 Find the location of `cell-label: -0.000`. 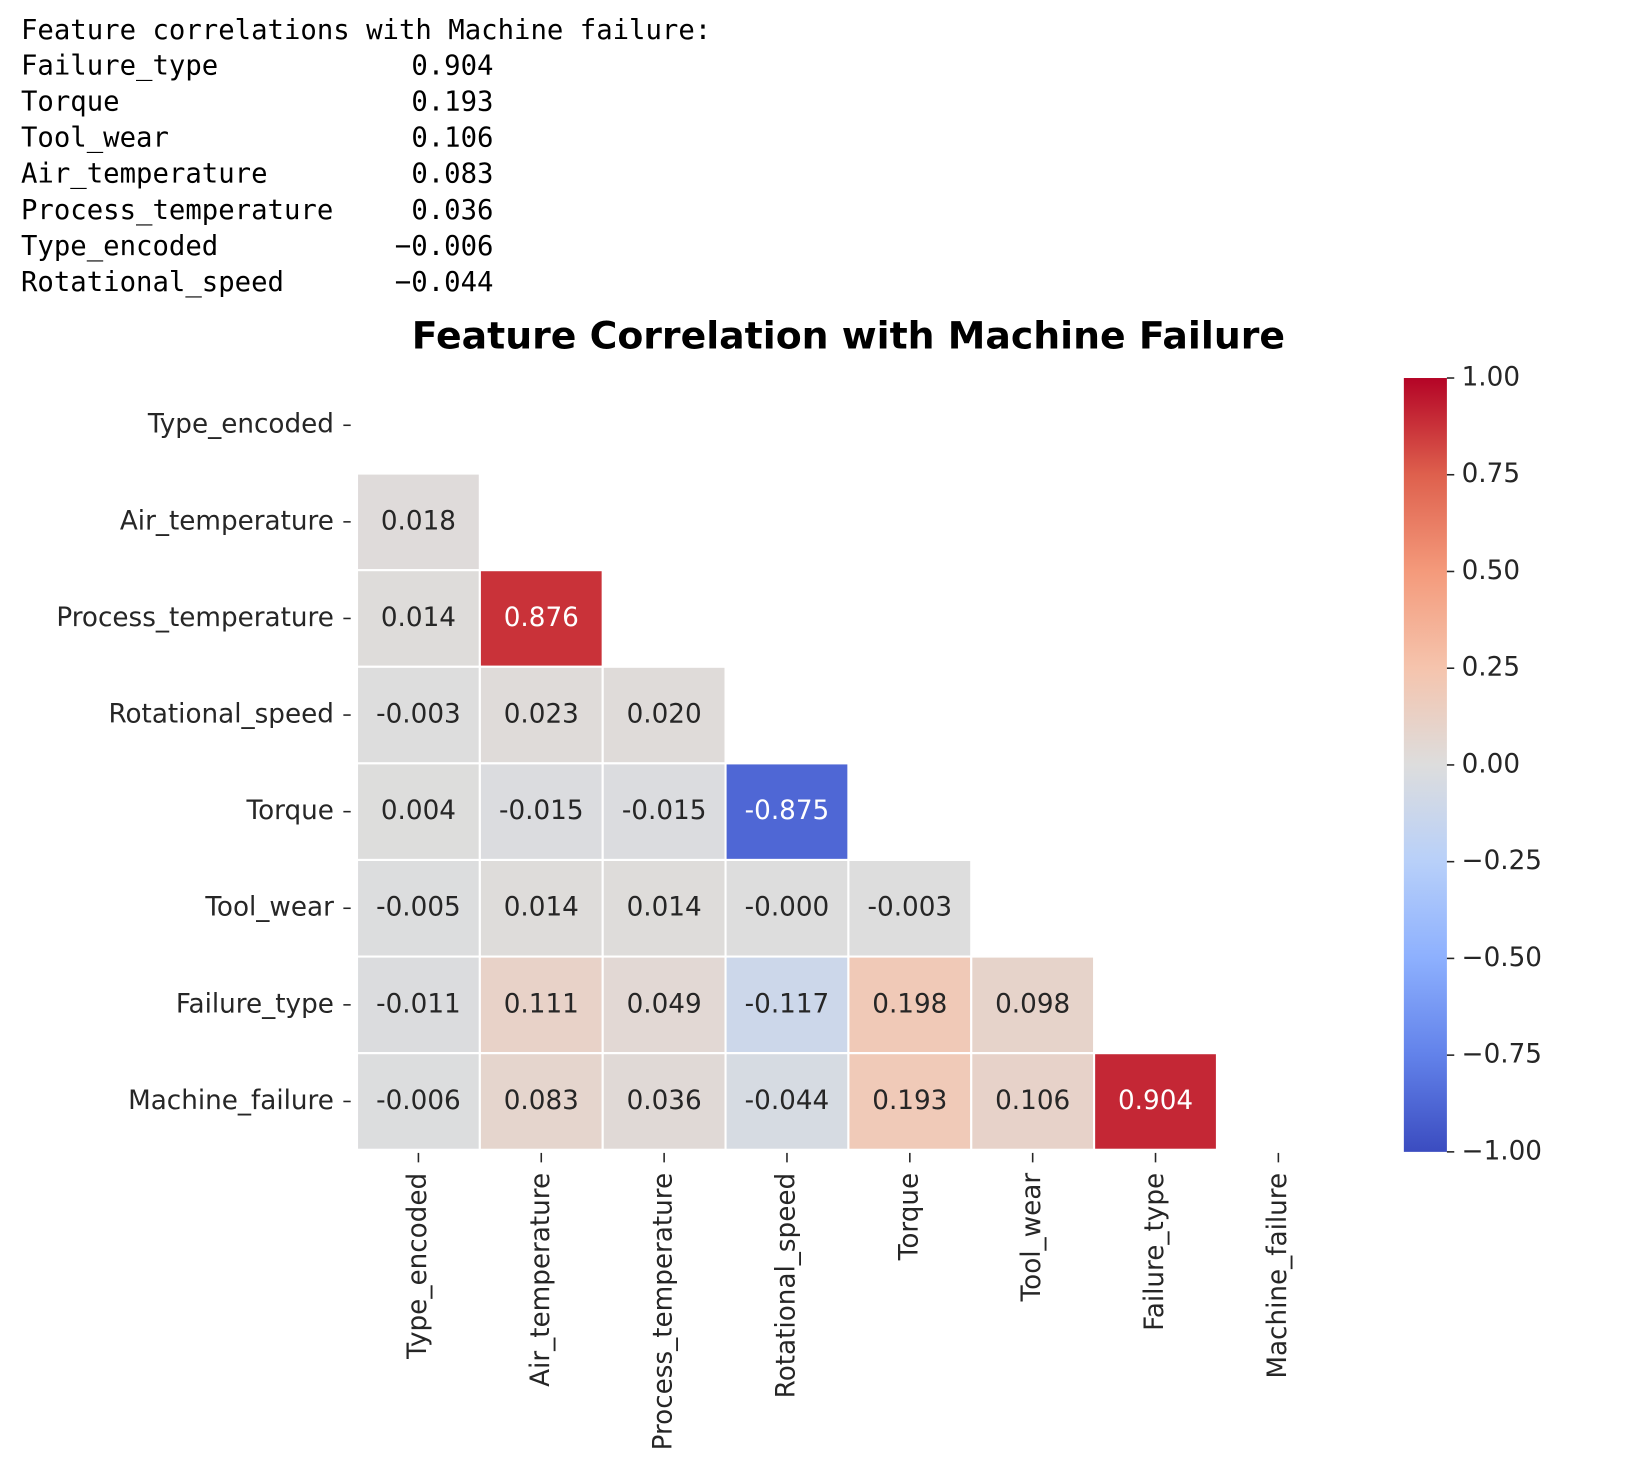

cell-label: -0.000 is located at coordinates (787, 908).